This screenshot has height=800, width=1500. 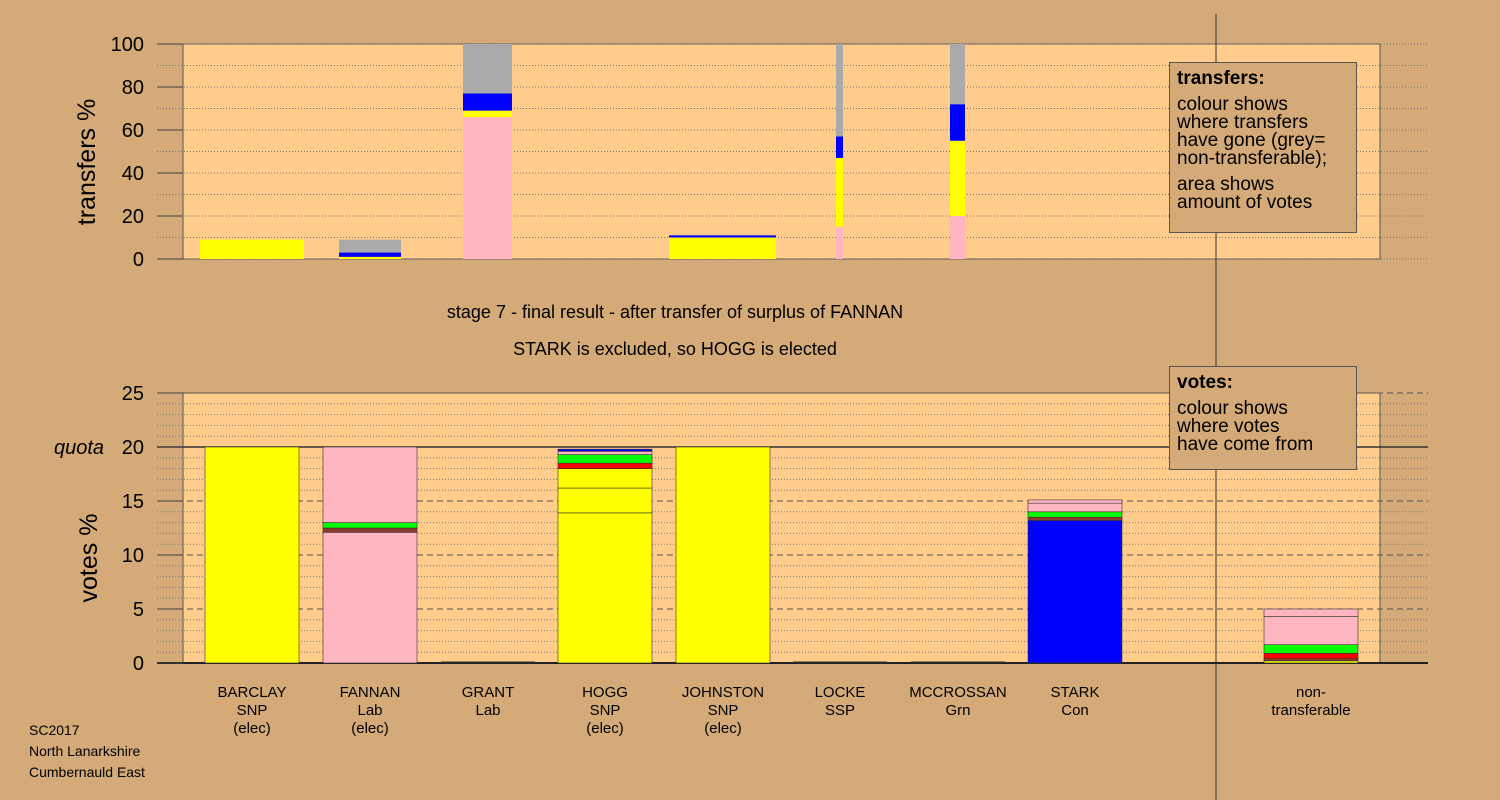 What do you see at coordinates (89, 558) in the screenshot?
I see `votes-axis-title: votes %` at bounding box center [89, 558].